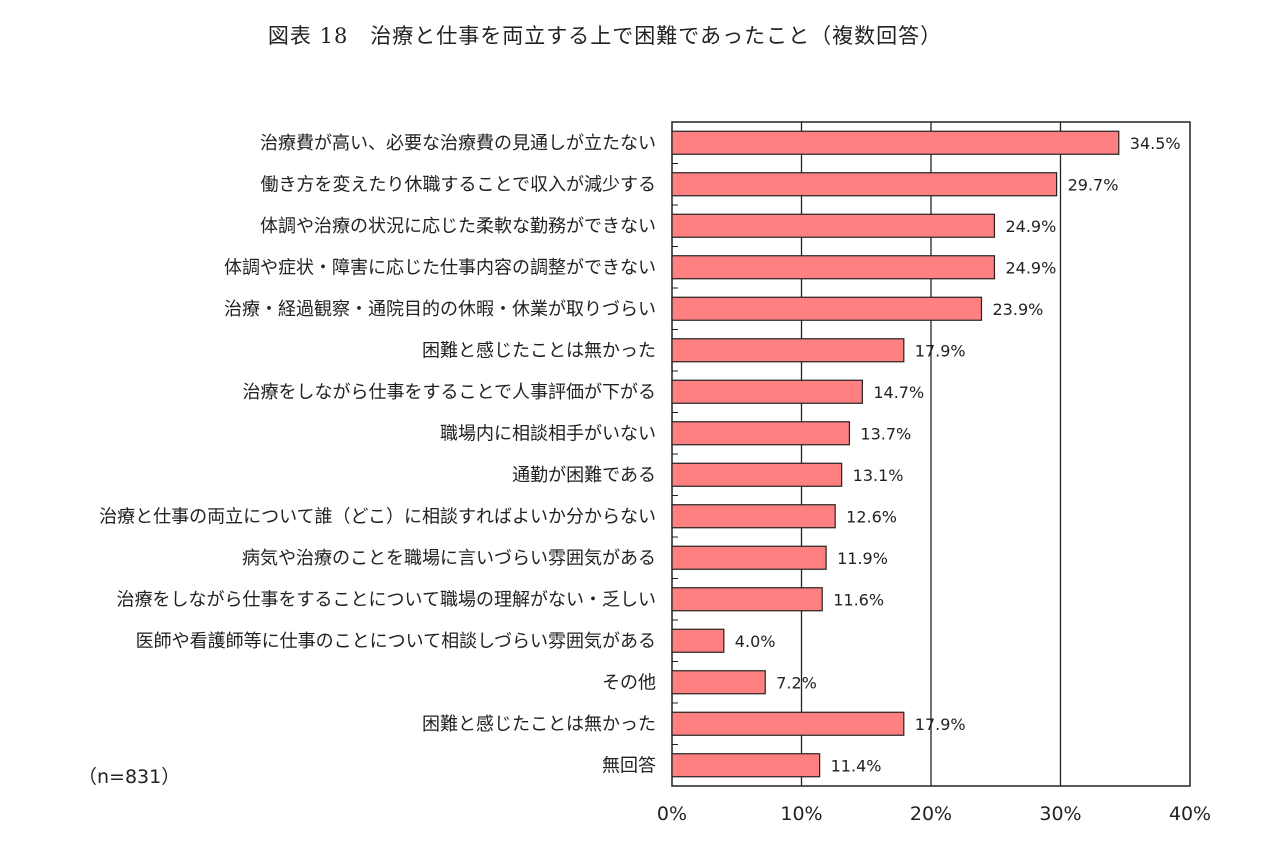 The height and width of the screenshot is (849, 1280). What do you see at coordinates (458, 143) in the screenshot?
I see `category-label: 治療費が高い、必要な治療費の見通しが立たない` at bounding box center [458, 143].